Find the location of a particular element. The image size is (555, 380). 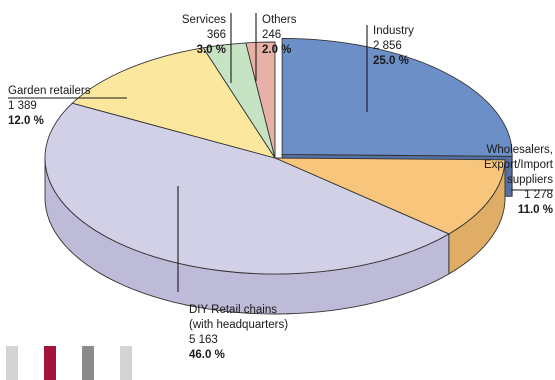

label-industry-name: Industry is located at coordinates (393, 31).